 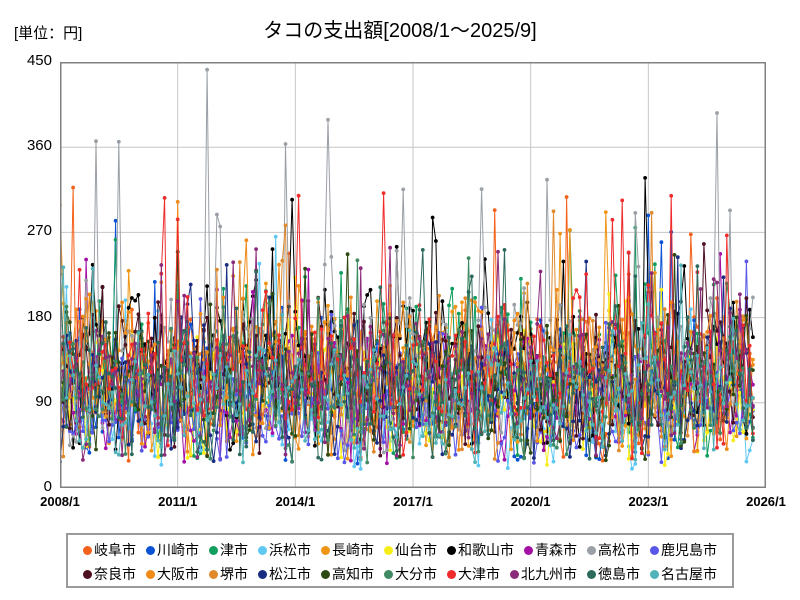 What do you see at coordinates (613, 574) in the screenshot?
I see `legend-item-徳島市: 徳島市` at bounding box center [613, 574].